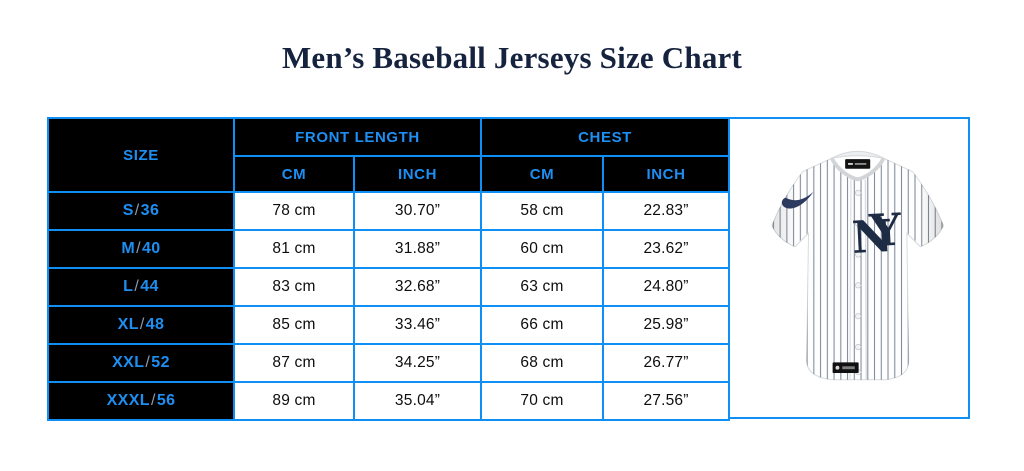 The width and height of the screenshot is (1024, 471). I want to click on size-code: L, so click(128, 286).